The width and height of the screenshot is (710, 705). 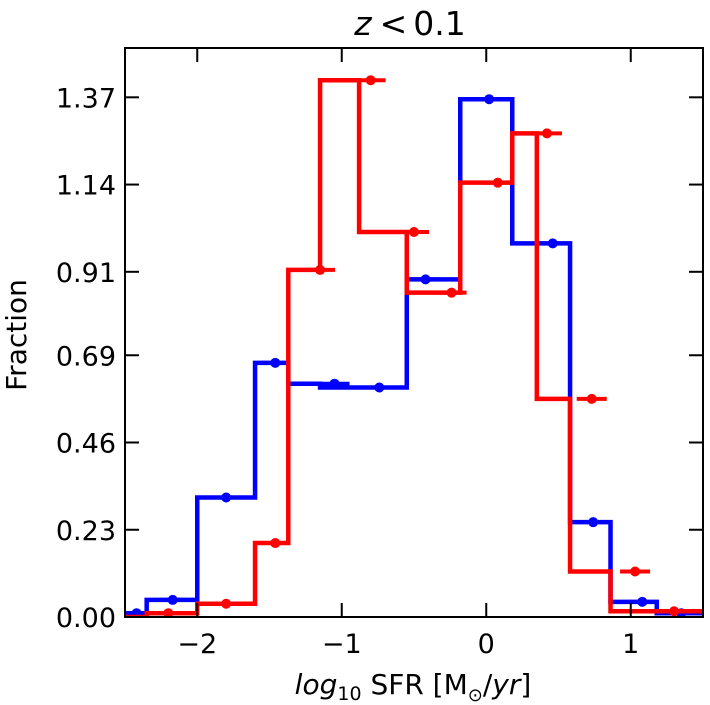 What do you see at coordinates (16, 335) in the screenshot?
I see `y-axis-title: Fraction` at bounding box center [16, 335].